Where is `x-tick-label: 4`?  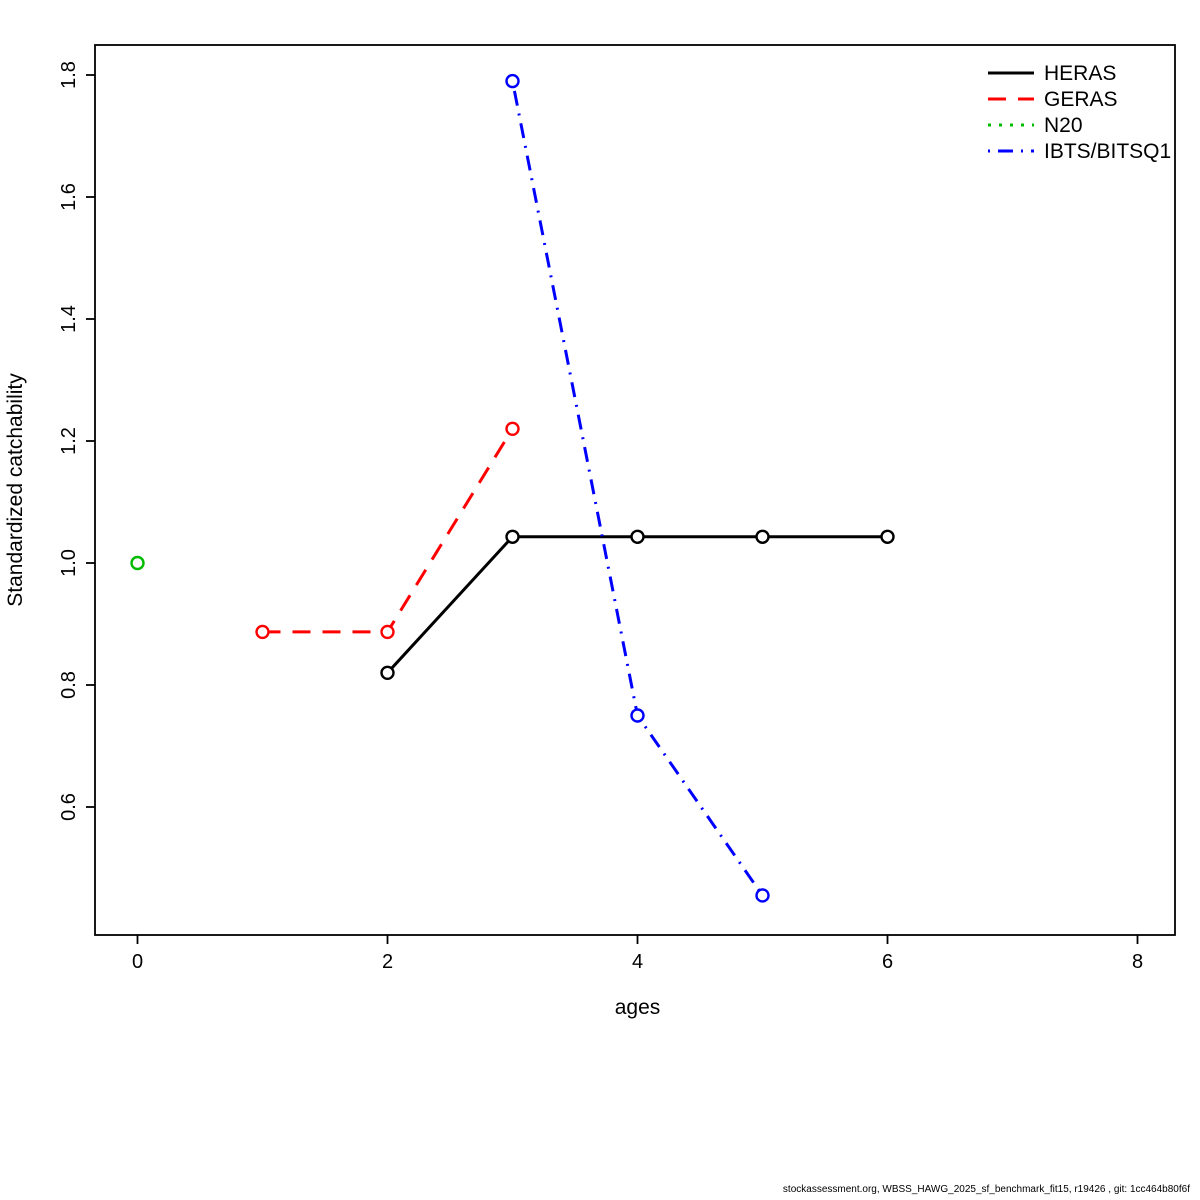
x-tick-label: 4 is located at coordinates (637, 962).